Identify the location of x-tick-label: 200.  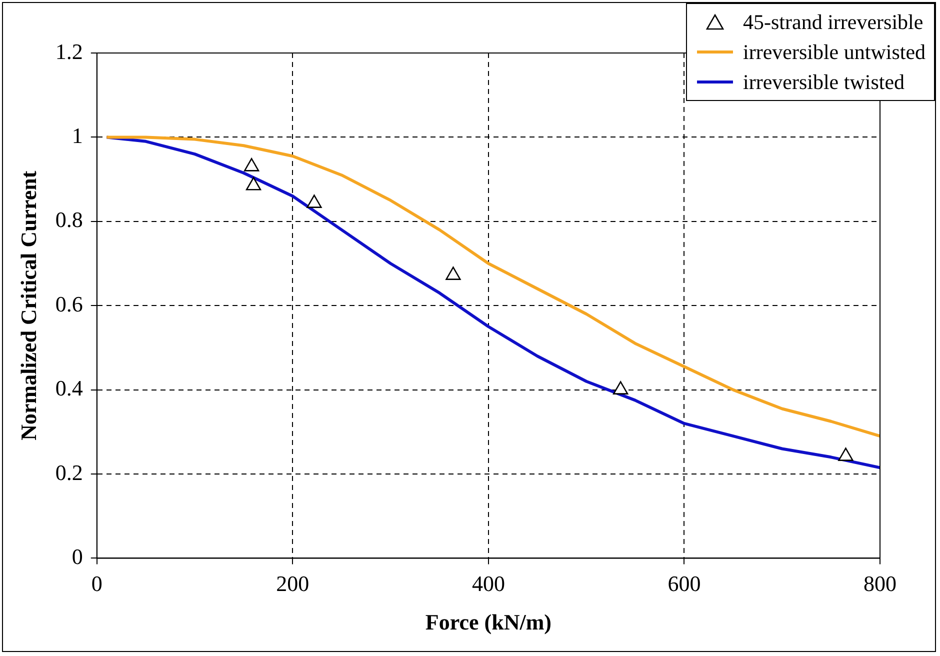
(293, 583).